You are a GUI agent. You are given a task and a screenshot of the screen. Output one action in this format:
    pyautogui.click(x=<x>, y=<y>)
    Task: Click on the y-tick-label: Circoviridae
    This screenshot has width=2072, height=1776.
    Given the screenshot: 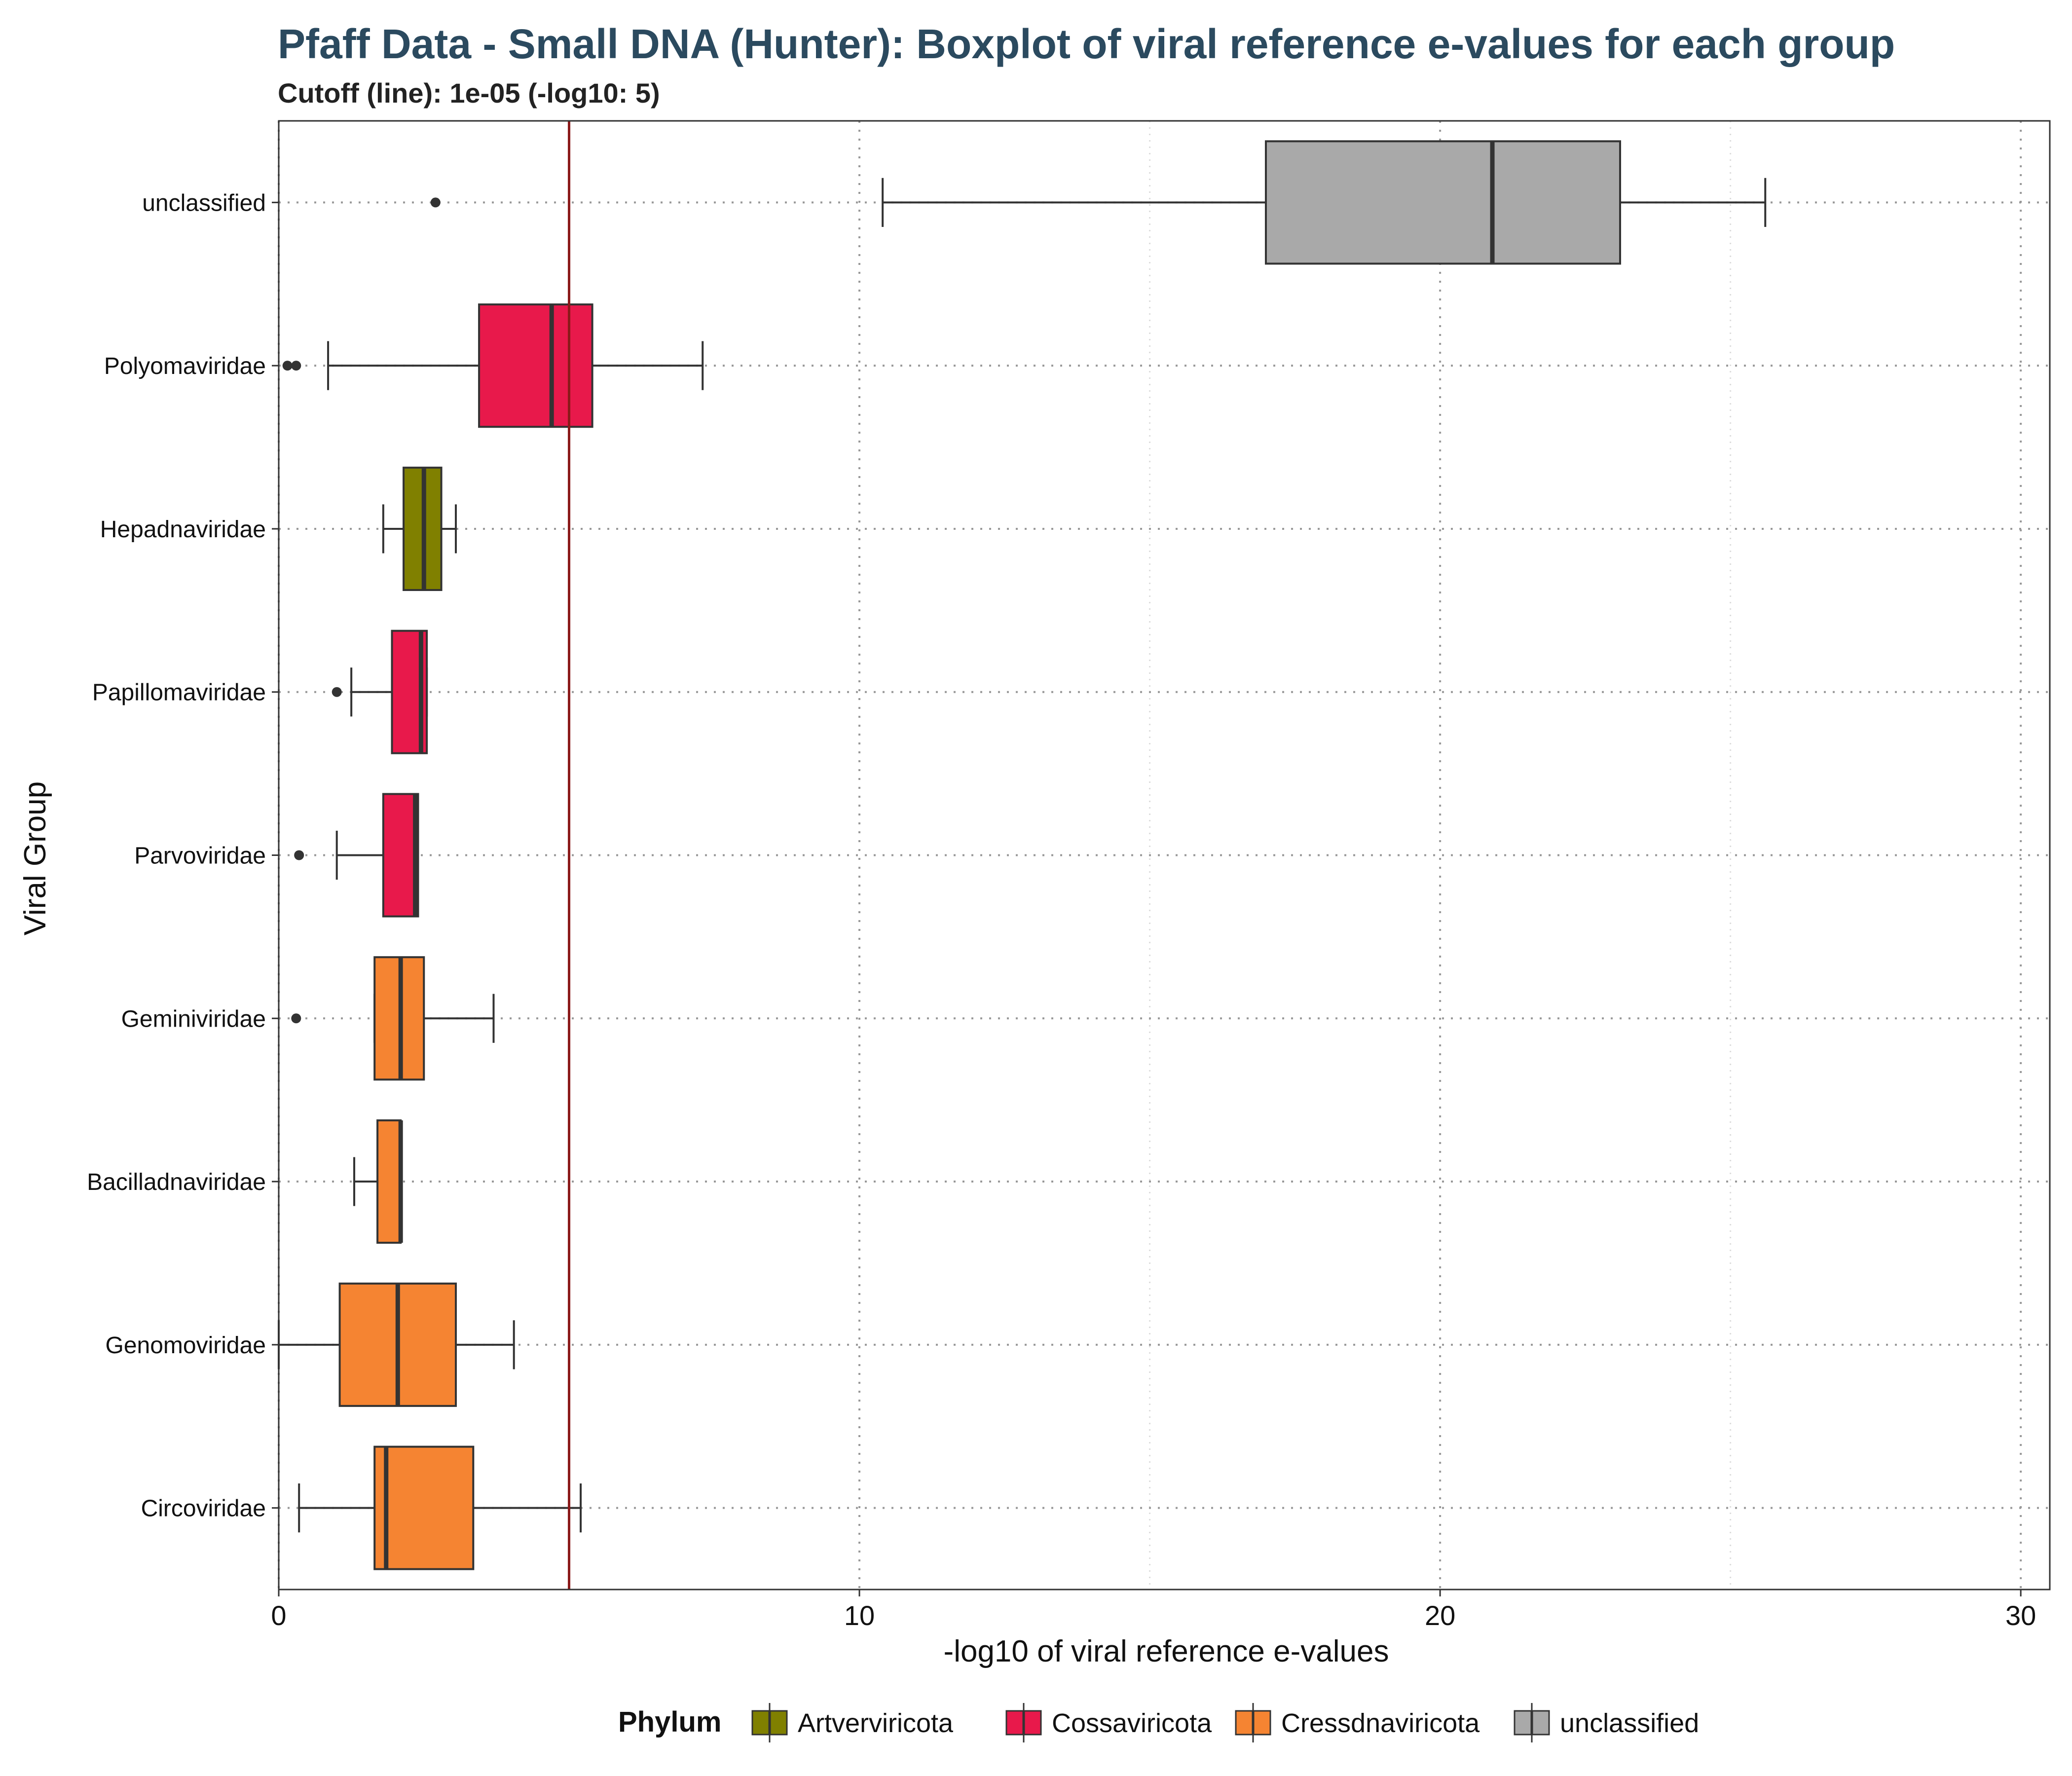 What is the action you would take?
    pyautogui.click(x=204, y=1509)
    